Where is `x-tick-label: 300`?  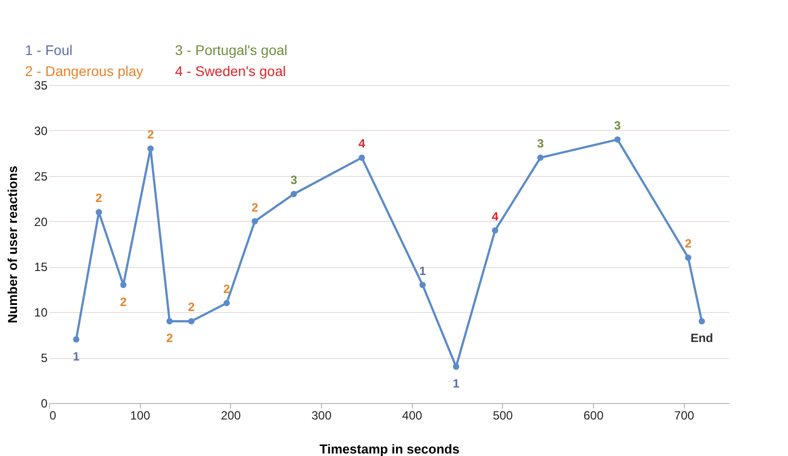
x-tick-label: 300 is located at coordinates (321, 415).